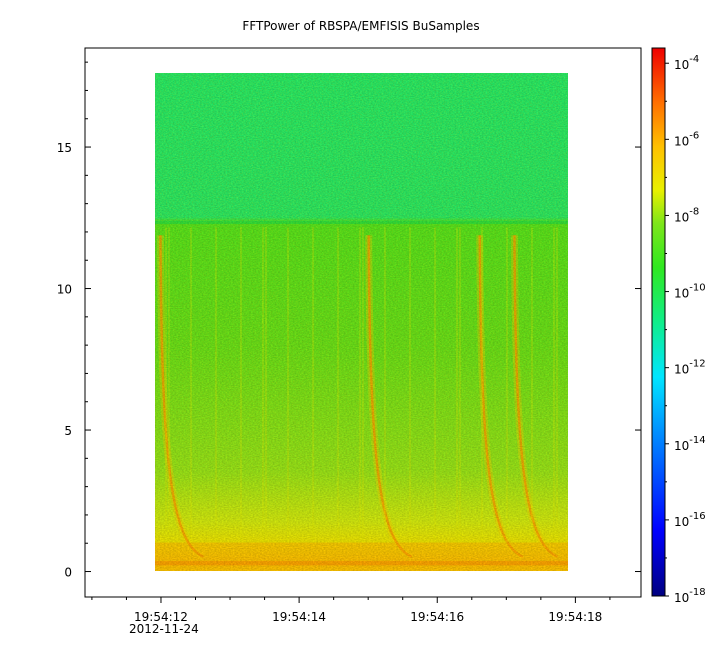  Describe the element at coordinates (678, 326) in the screenshot. I see `colorbar: 10⁻⁴ 10⁻⁶ 10⁻⁸ 10⁻¹⁰ 10⁻¹² 10⁻¹⁴ 10⁻¹⁶ 10⁻¹⁸` at that location.